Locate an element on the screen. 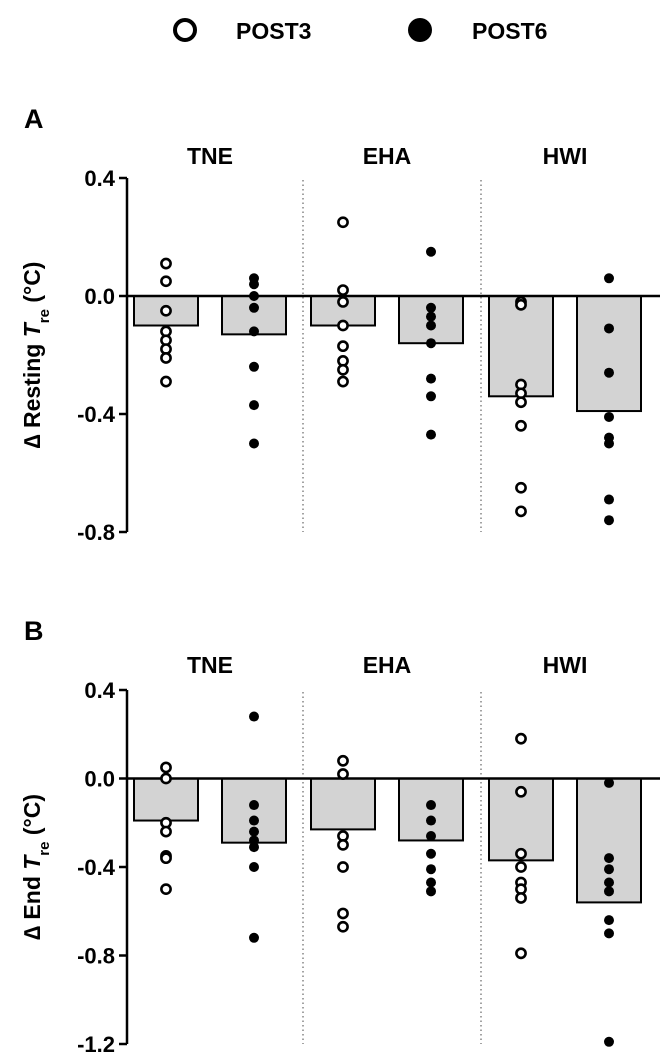  y-tick-label-a-2: -0.4 is located at coordinates (96, 414).